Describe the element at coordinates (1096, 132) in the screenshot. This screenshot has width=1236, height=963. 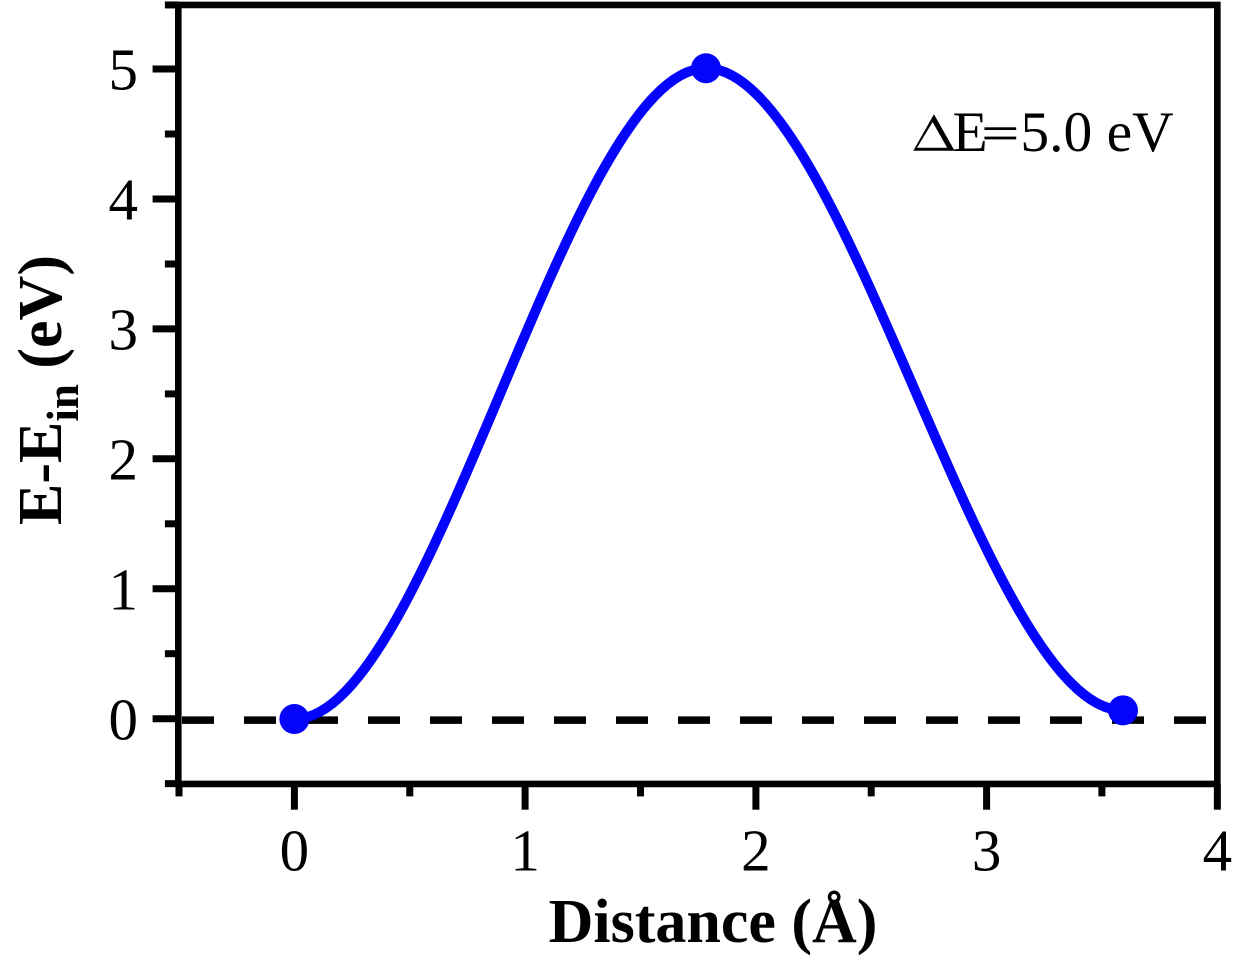
I see `svg-text: 5.0 eV` at that location.